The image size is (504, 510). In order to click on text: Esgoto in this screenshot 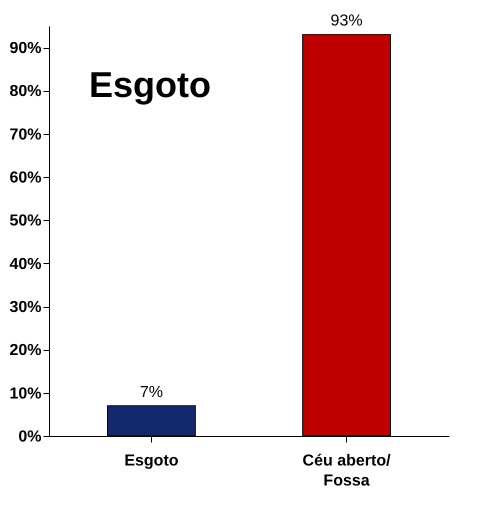, I will do `click(150, 84)`.